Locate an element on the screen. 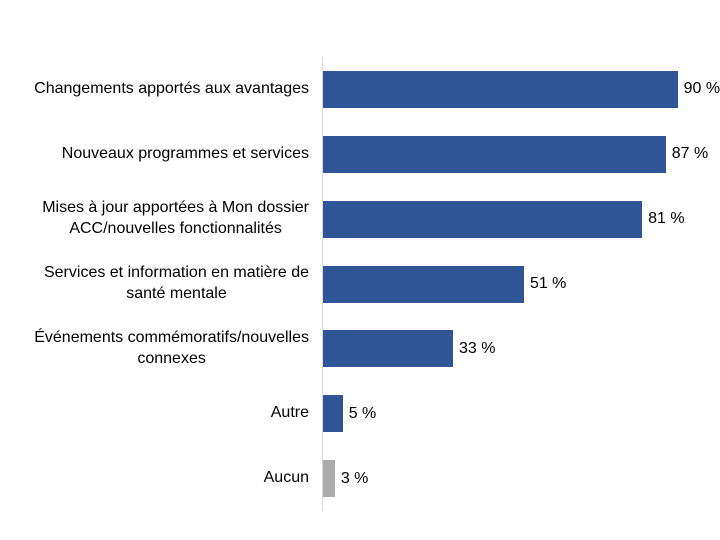  value-label: 87 % is located at coordinates (690, 154).